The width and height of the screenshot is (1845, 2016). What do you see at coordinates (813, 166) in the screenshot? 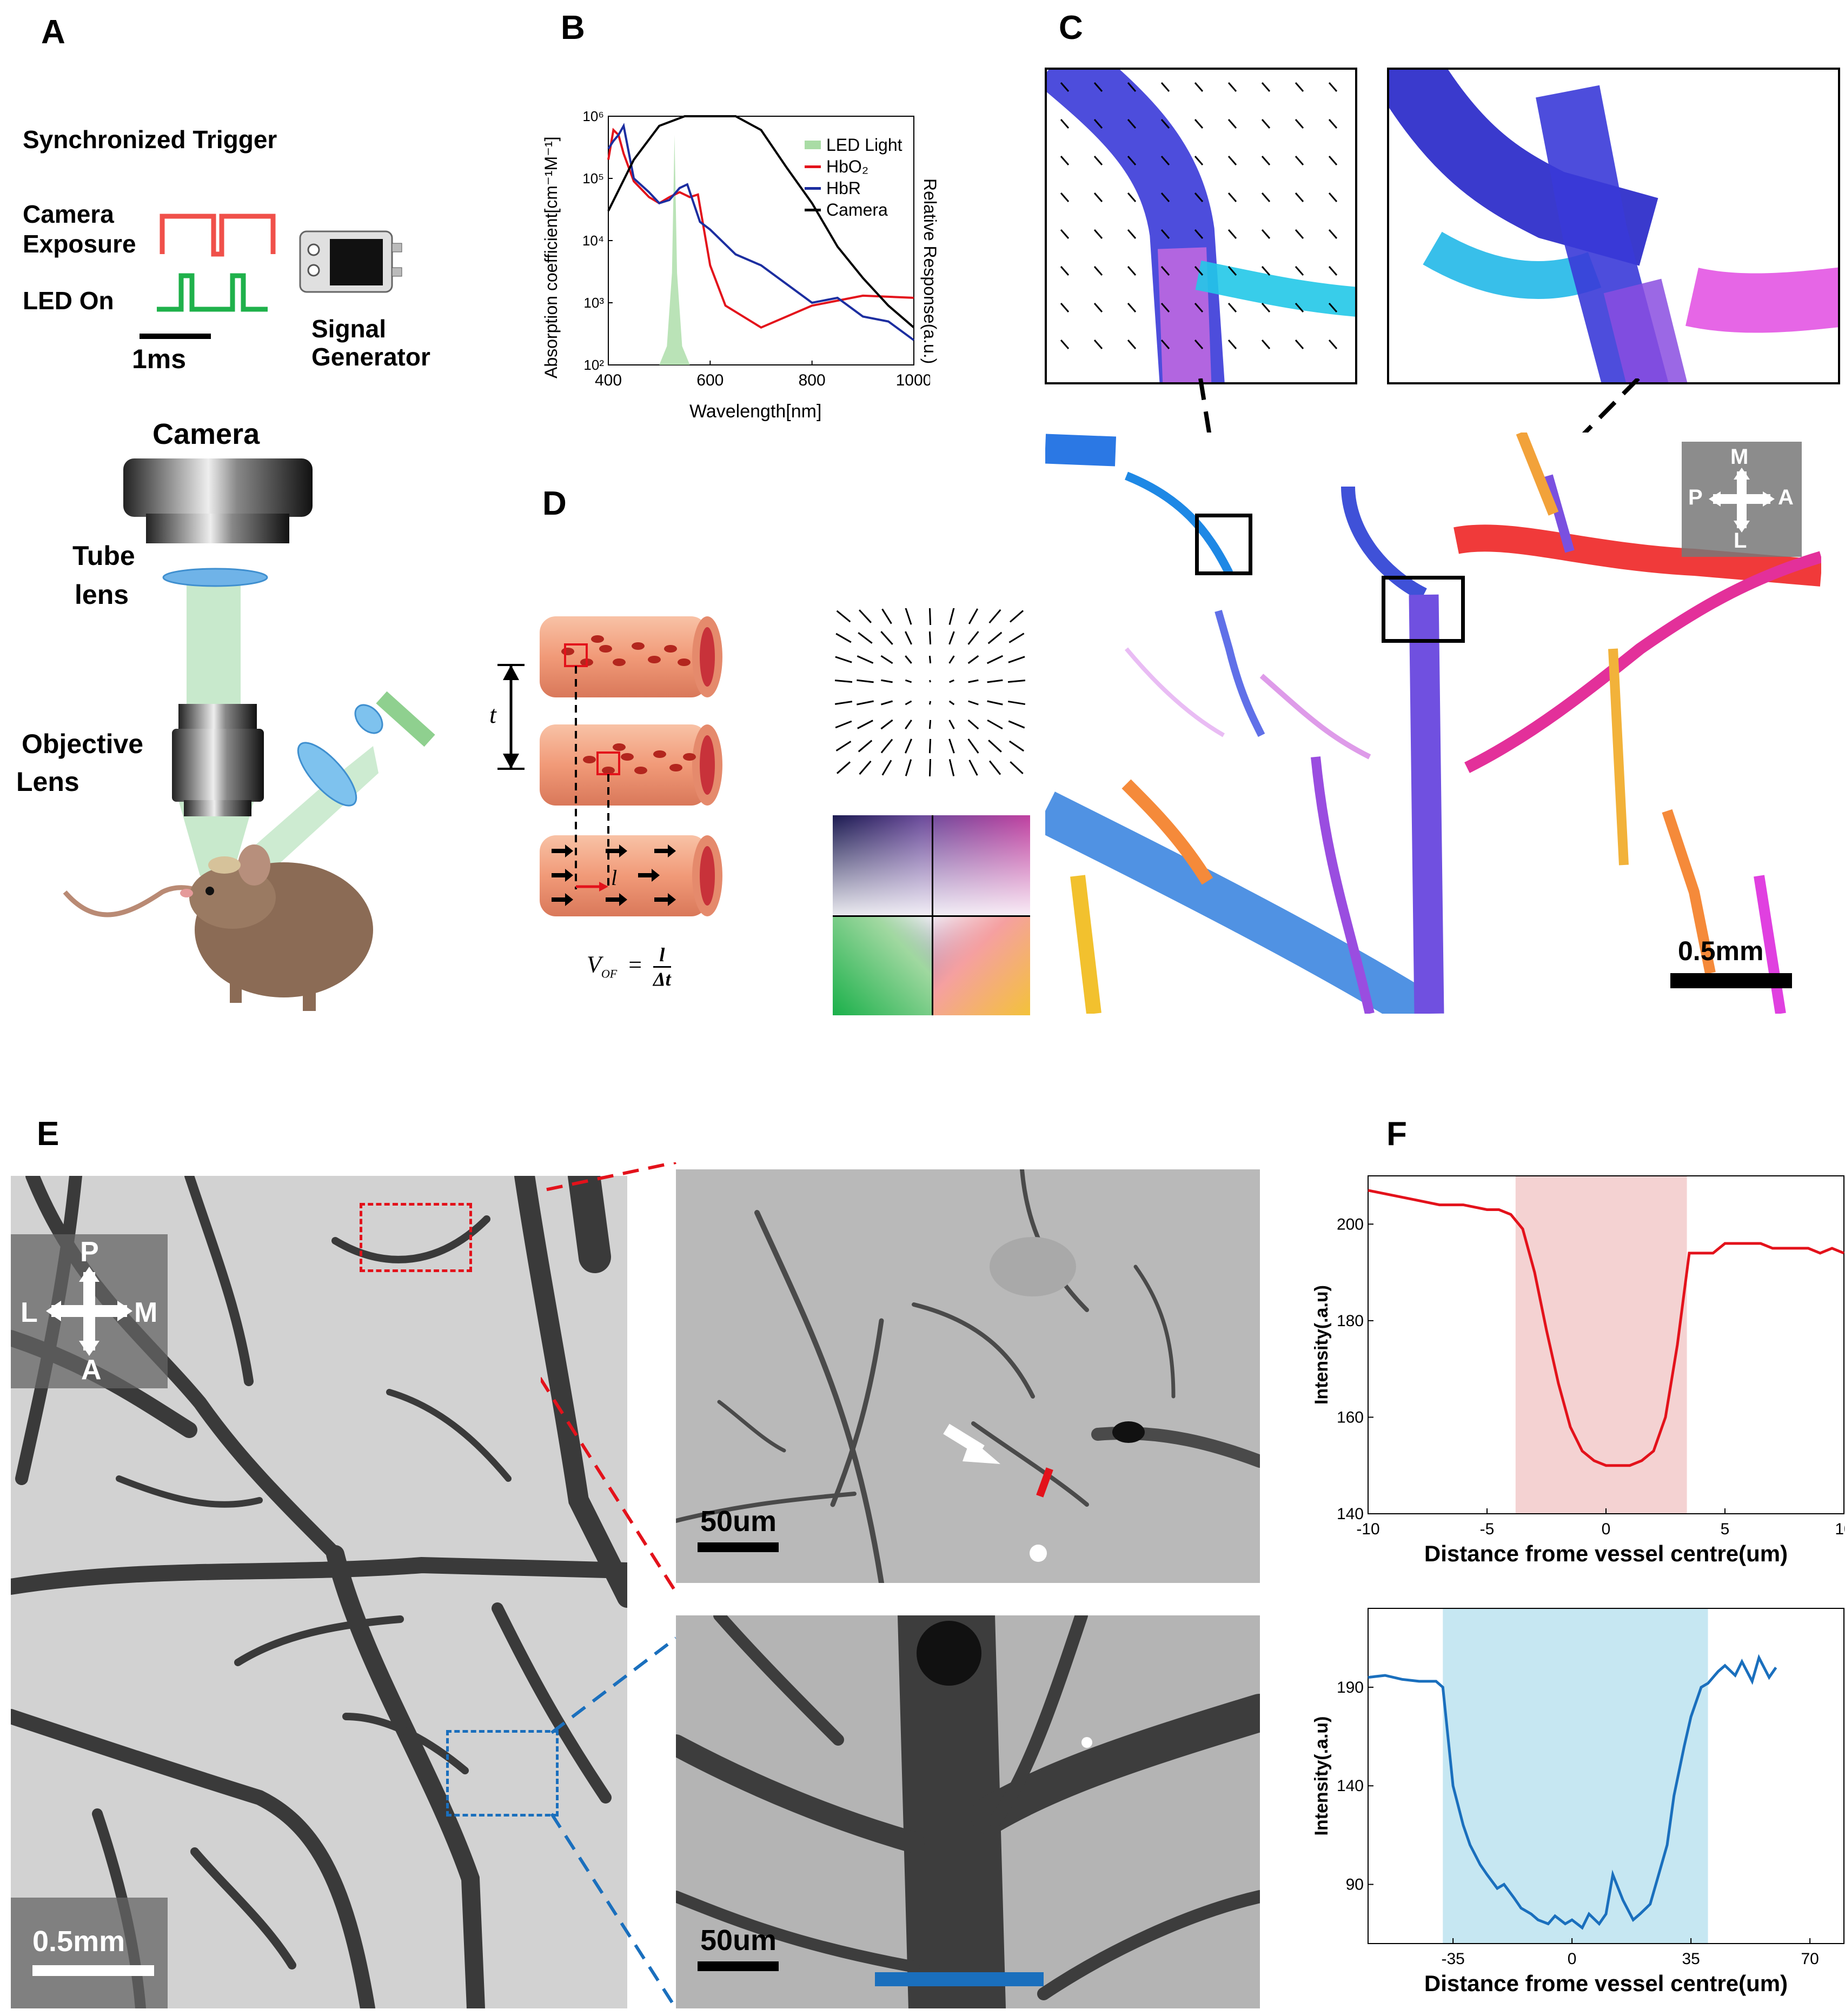
I see `legend-swatch-hbo2` at bounding box center [813, 166].